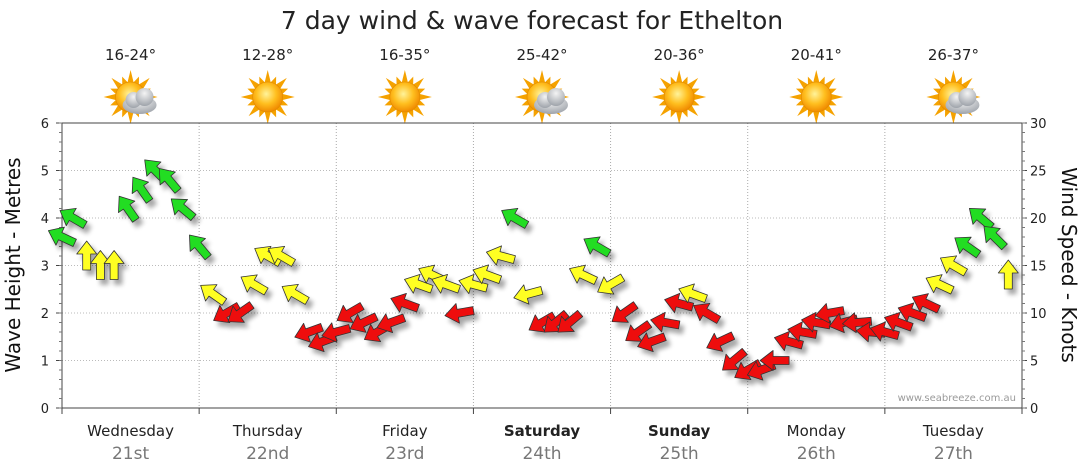 The width and height of the screenshot is (1080, 475). What do you see at coordinates (130, 55) in the screenshot?
I see `day-temperature: 16-24°` at bounding box center [130, 55].